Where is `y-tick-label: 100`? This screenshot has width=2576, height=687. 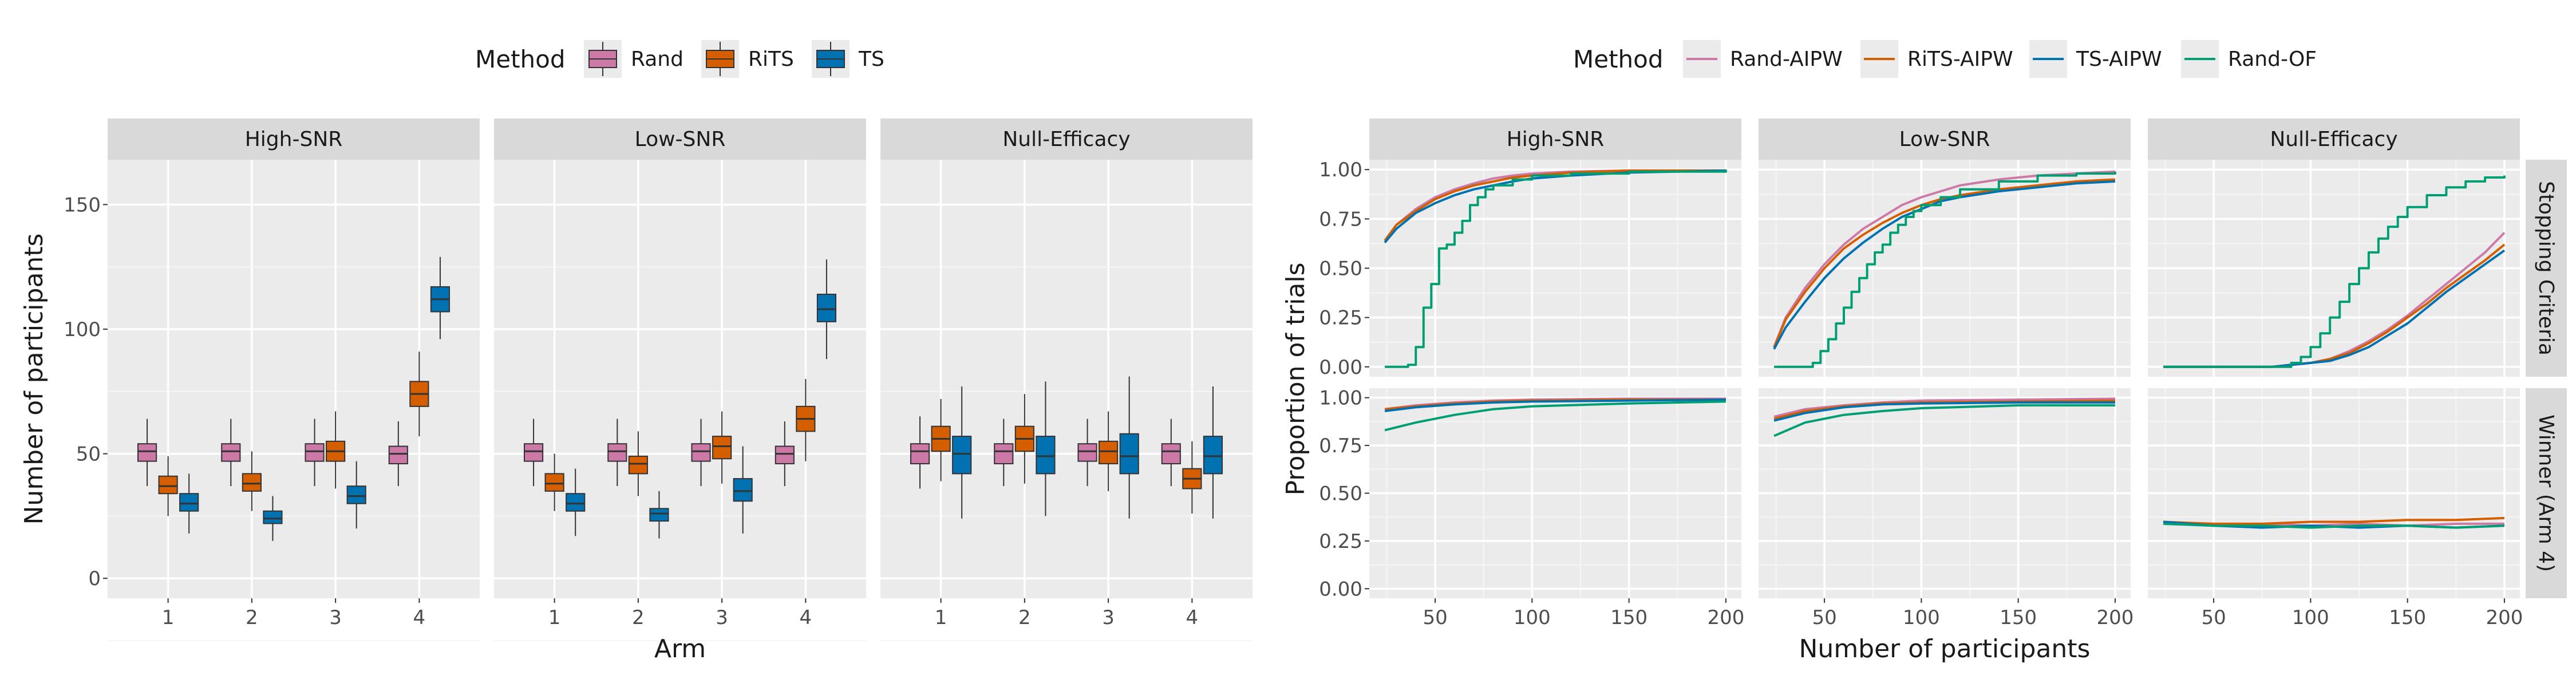
y-tick-label: 100 is located at coordinates (82, 330).